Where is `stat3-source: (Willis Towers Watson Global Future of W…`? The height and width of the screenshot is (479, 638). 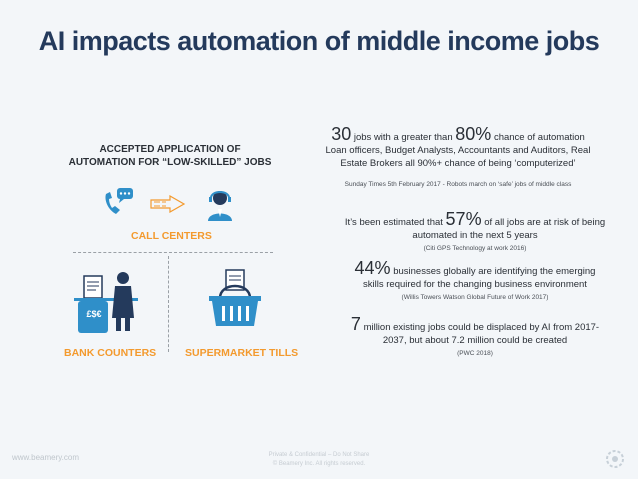 stat3-source: (Willis Towers Watson Global Future of W… is located at coordinates (475, 297).